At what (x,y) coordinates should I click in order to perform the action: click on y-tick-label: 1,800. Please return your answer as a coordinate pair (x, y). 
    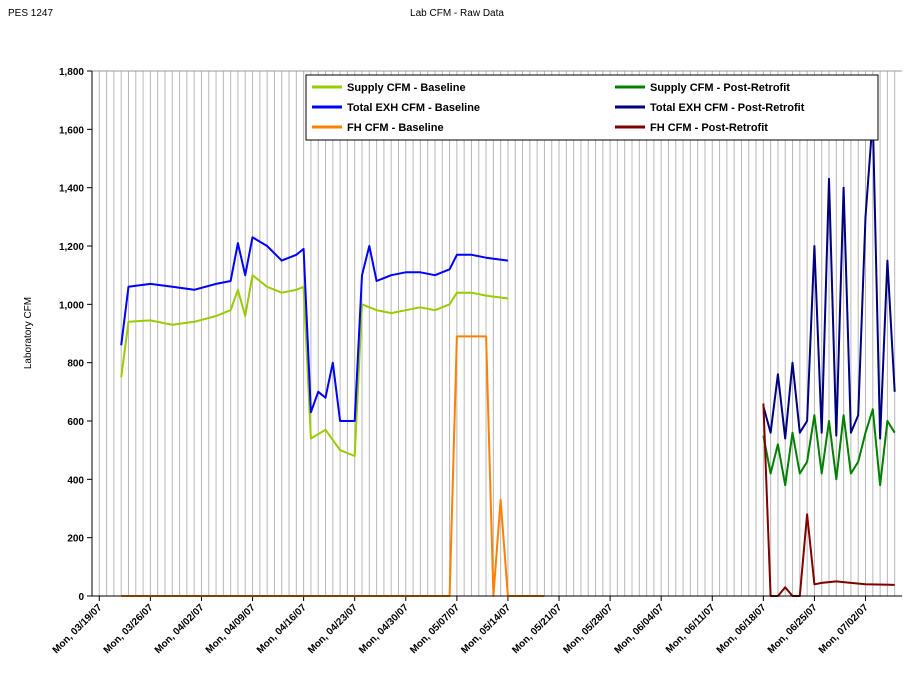
    Looking at the image, I should click on (71, 72).